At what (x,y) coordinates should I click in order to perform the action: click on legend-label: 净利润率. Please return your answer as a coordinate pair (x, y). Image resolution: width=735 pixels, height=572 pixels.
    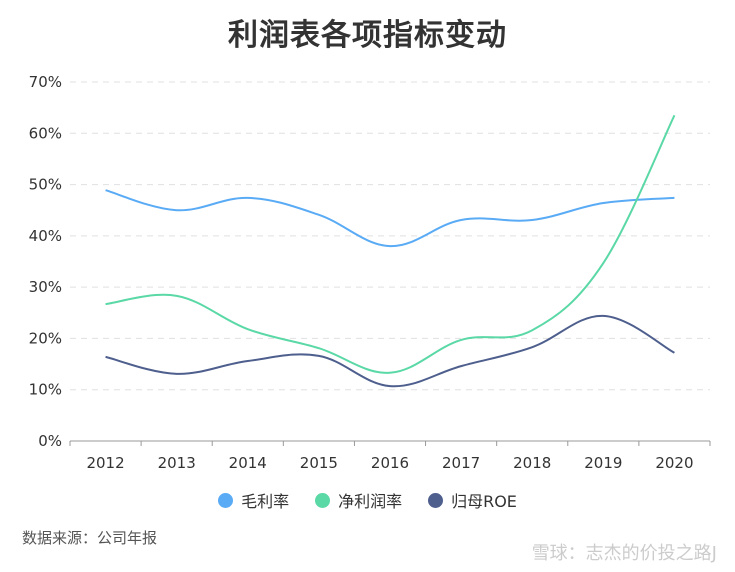
    Looking at the image, I should click on (370, 501).